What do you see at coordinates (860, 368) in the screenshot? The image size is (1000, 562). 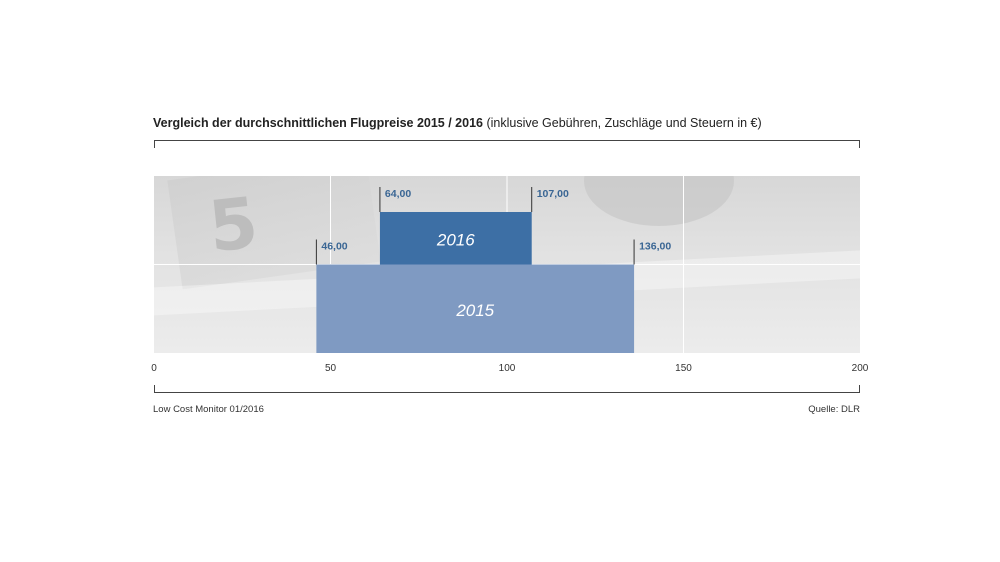 I see `x-tick-label: 200` at bounding box center [860, 368].